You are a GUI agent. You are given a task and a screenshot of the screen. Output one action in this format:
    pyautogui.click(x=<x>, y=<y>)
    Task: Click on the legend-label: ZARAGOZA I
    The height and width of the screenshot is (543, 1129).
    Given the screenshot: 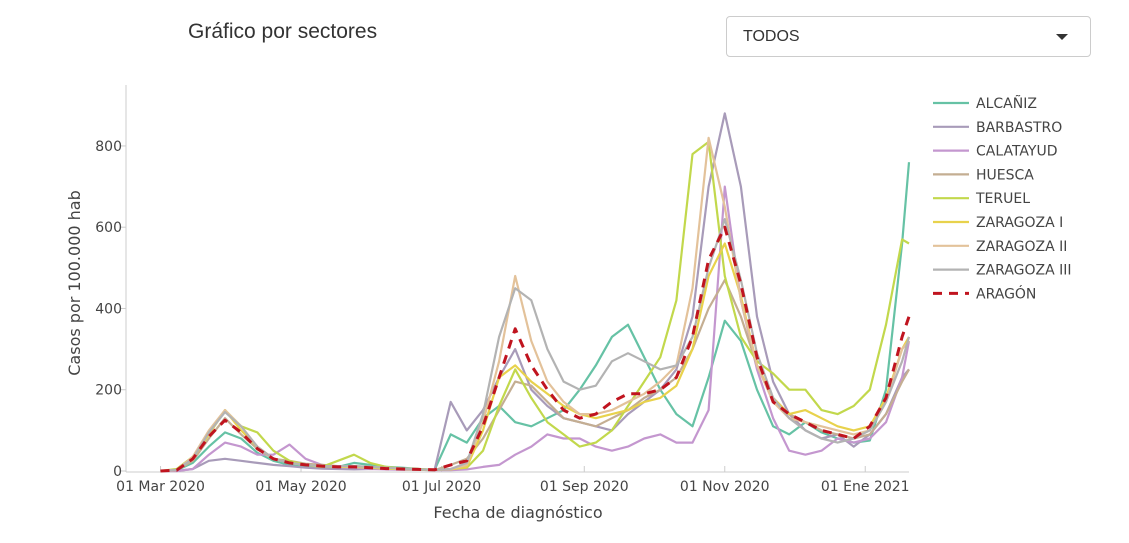 What is the action you would take?
    pyautogui.click(x=1019, y=223)
    